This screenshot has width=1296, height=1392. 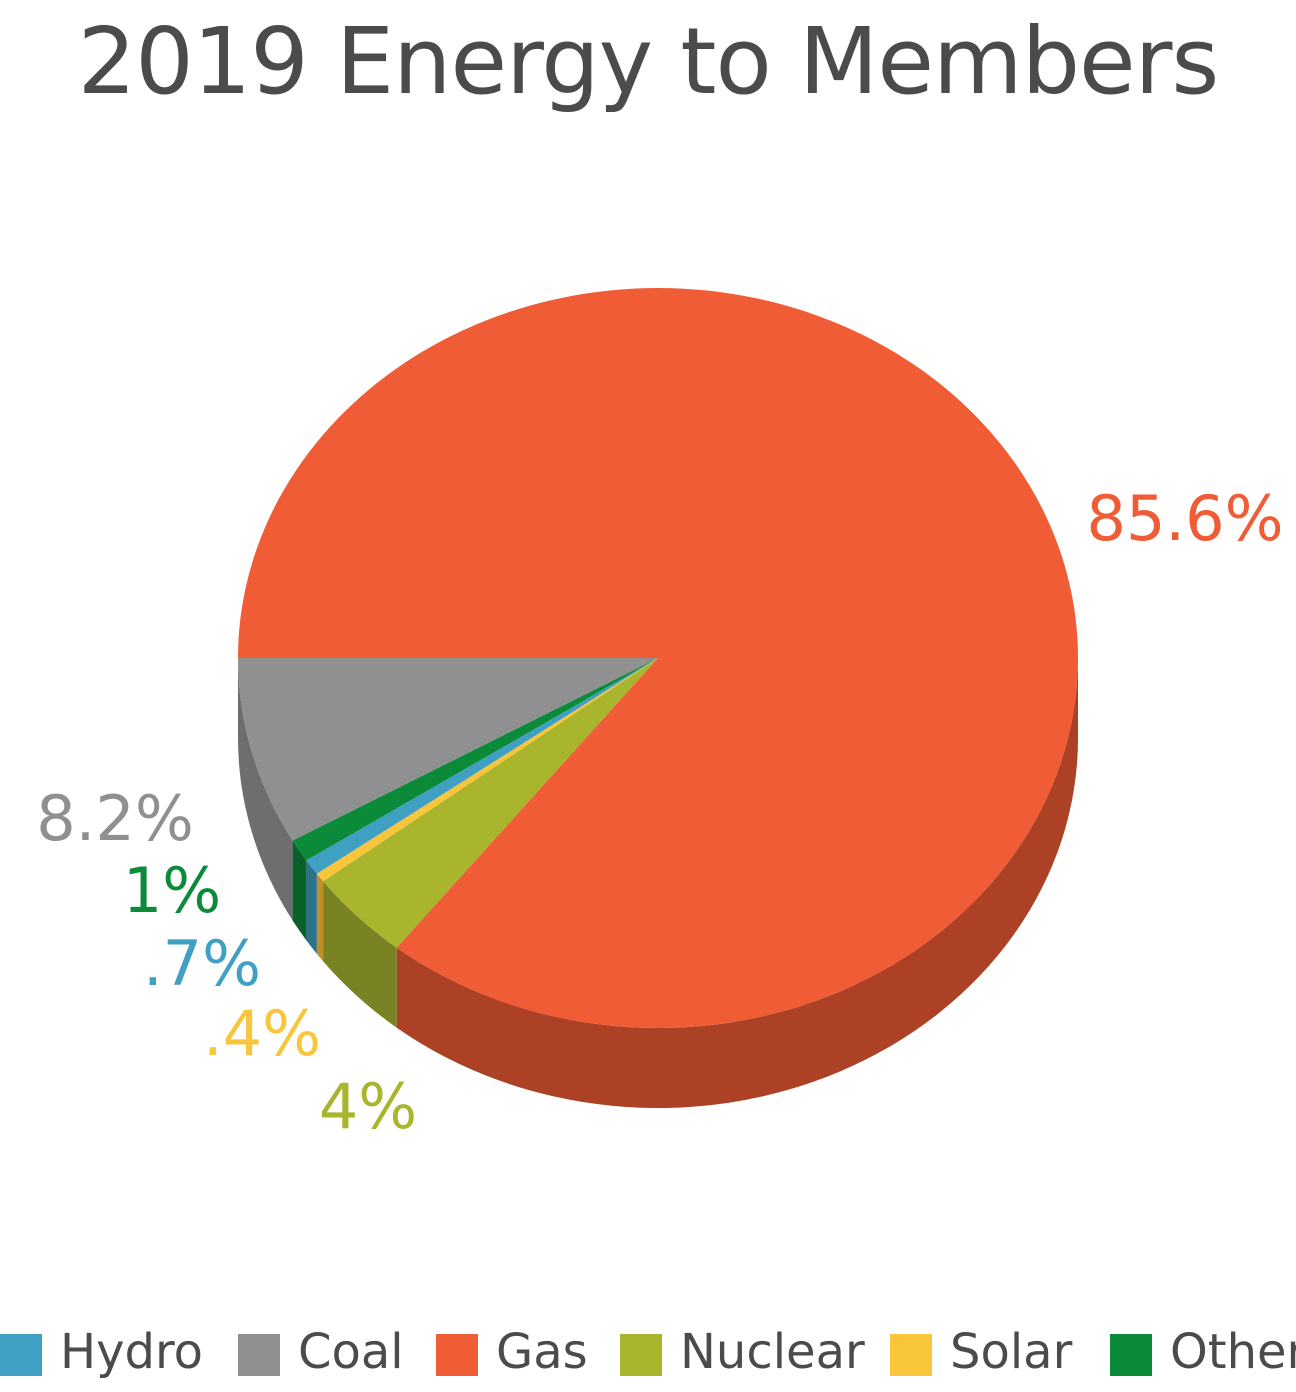 I want to click on legend-swatch-nuclear, so click(x=641, y=1355).